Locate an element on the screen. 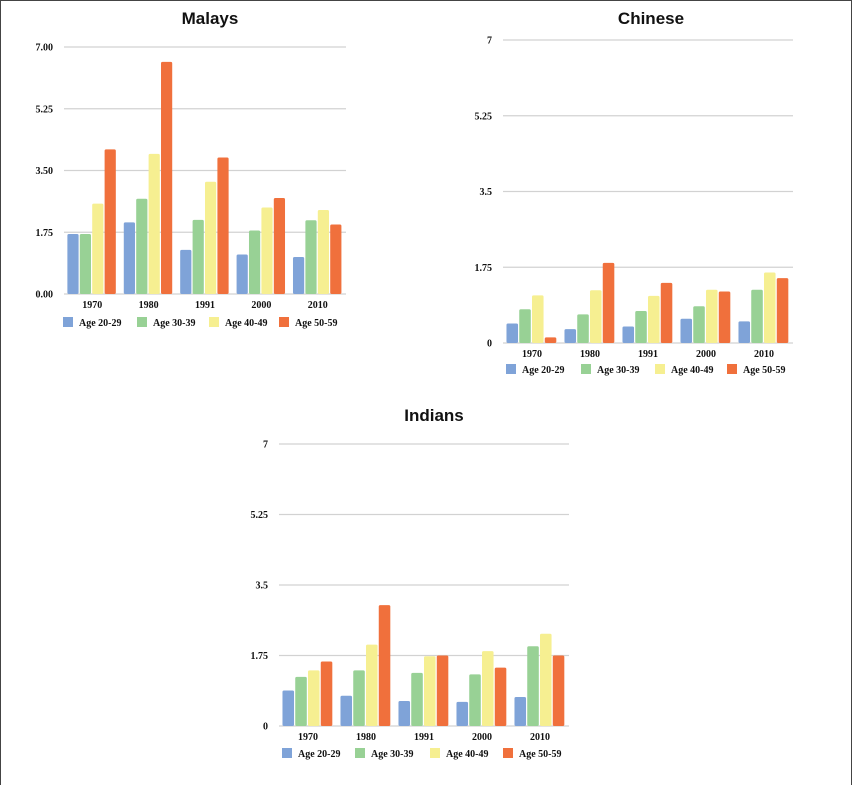 This screenshot has height=785, width=852. chart-title: Malays is located at coordinates (210, 18).